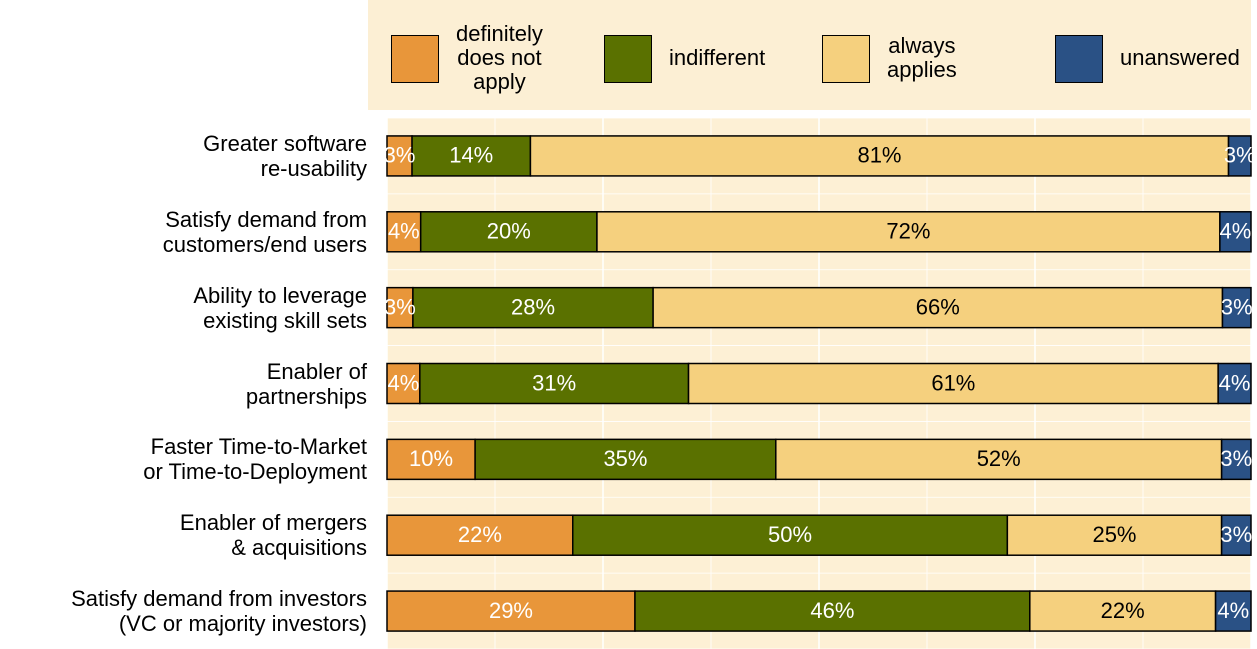  Describe the element at coordinates (431, 458) in the screenshot. I see `value-label: 10%` at that location.